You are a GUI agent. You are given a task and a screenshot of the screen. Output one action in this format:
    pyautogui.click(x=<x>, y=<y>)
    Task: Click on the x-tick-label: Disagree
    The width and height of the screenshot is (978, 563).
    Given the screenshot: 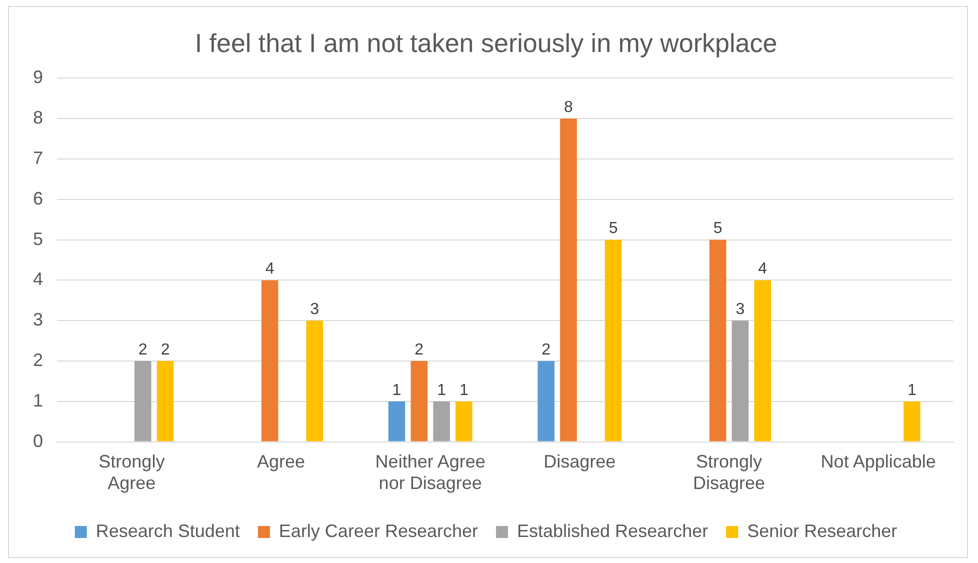 What is the action you would take?
    pyautogui.click(x=580, y=462)
    